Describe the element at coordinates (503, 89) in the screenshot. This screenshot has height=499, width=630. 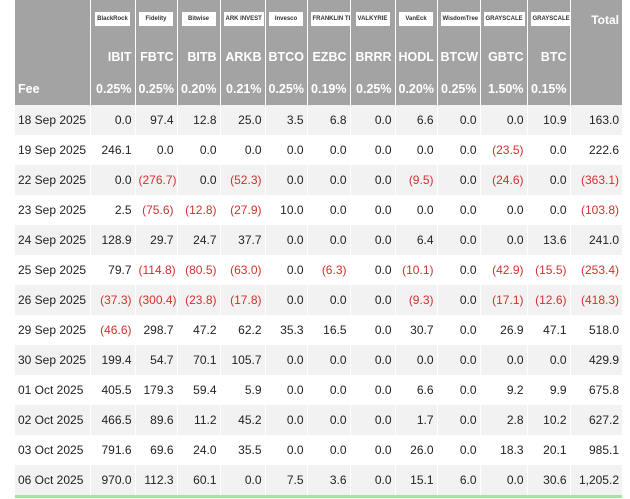
I see `fee: 1.50%` at that location.